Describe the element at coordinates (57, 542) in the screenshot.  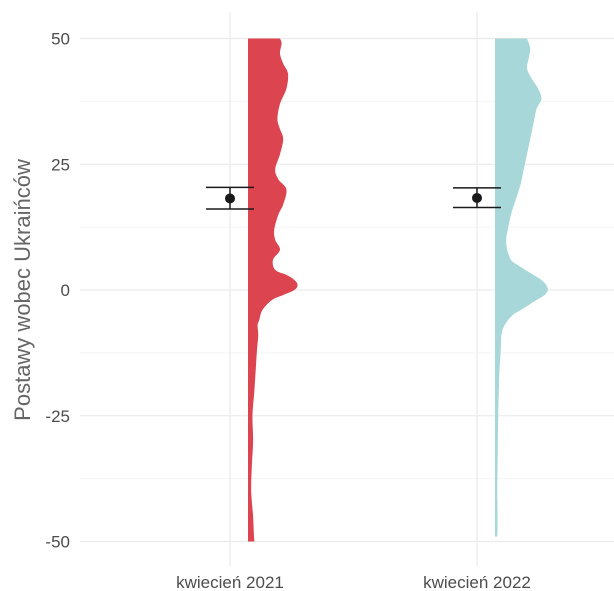
I see `y-tick-label: -50` at that location.